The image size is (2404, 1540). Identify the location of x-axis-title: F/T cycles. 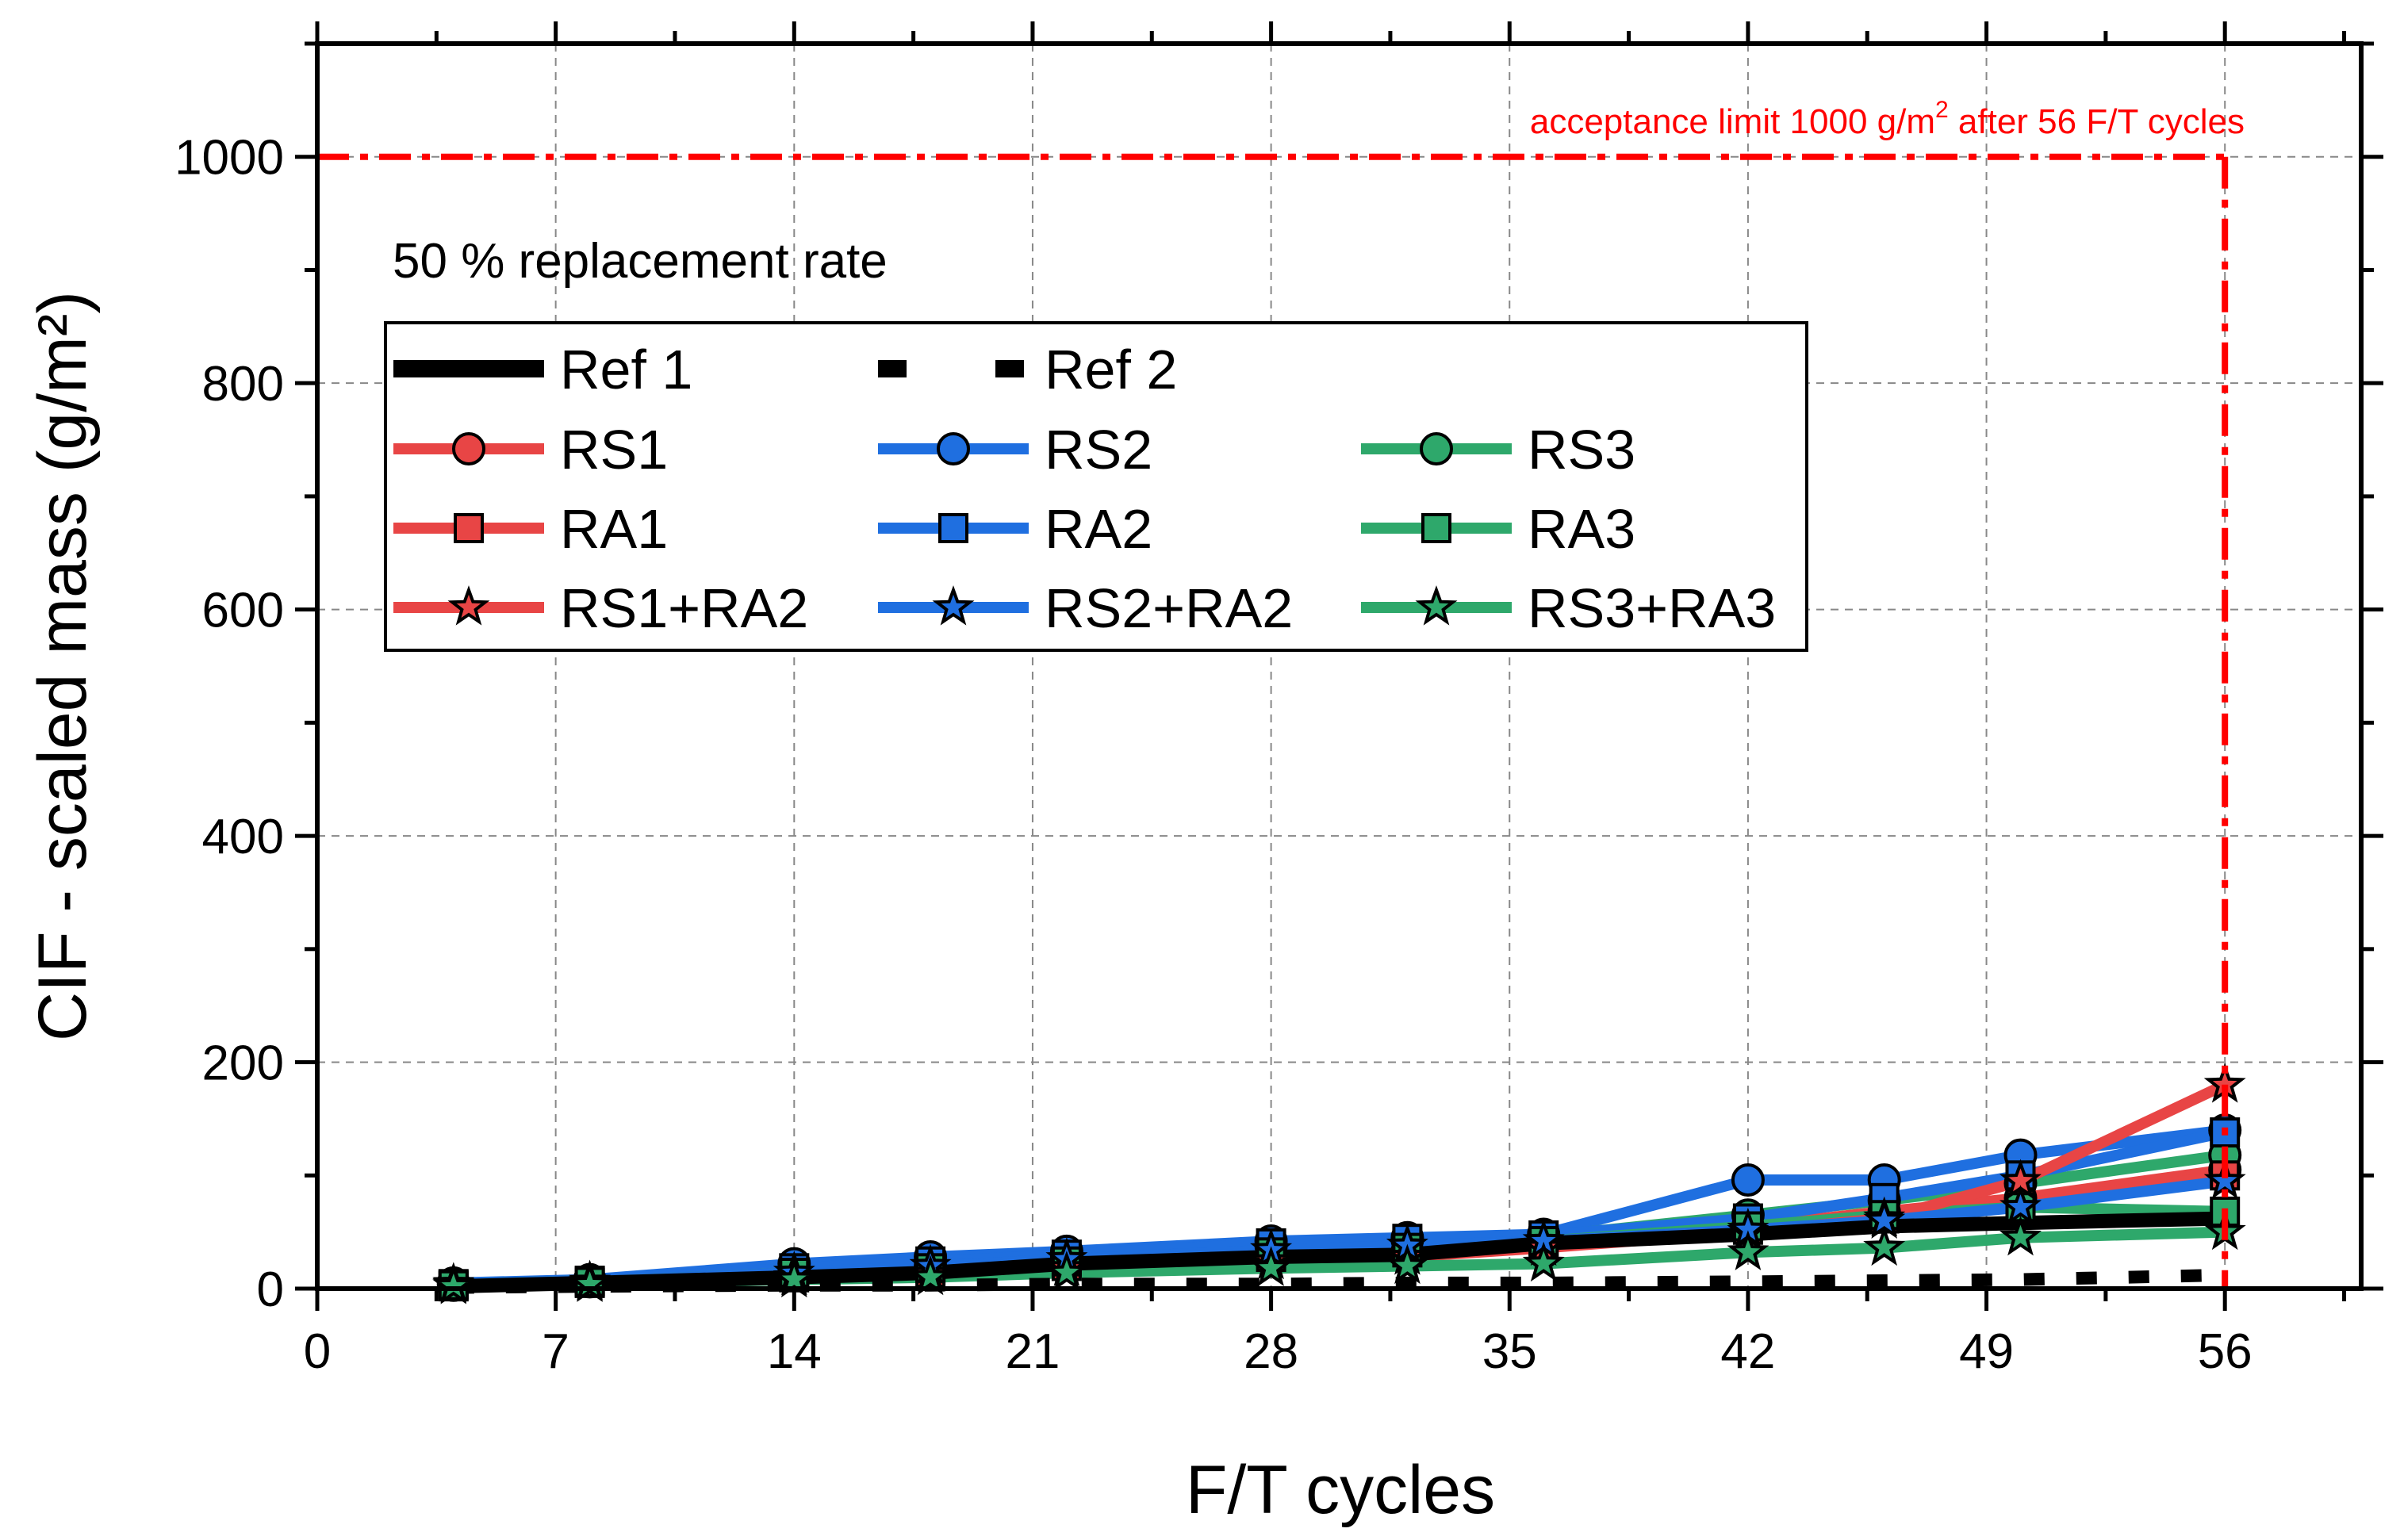
(1340, 1490).